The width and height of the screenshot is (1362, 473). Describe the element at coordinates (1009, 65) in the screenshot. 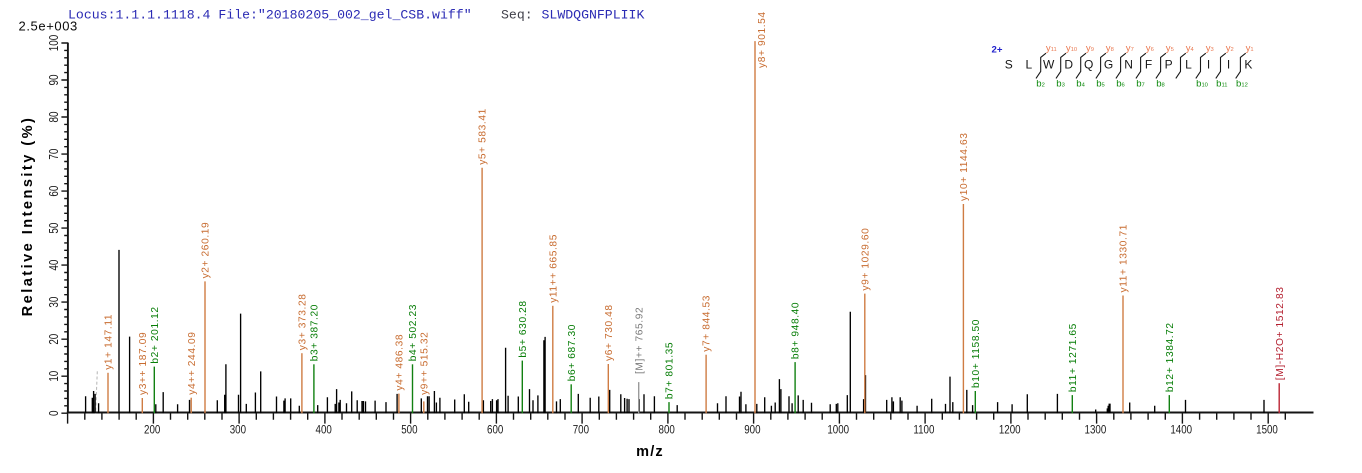

I see `svg-text: S` at that location.